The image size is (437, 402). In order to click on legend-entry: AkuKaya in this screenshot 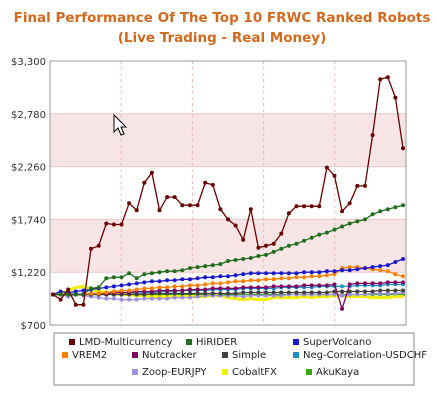, I will do `click(332, 372)`.